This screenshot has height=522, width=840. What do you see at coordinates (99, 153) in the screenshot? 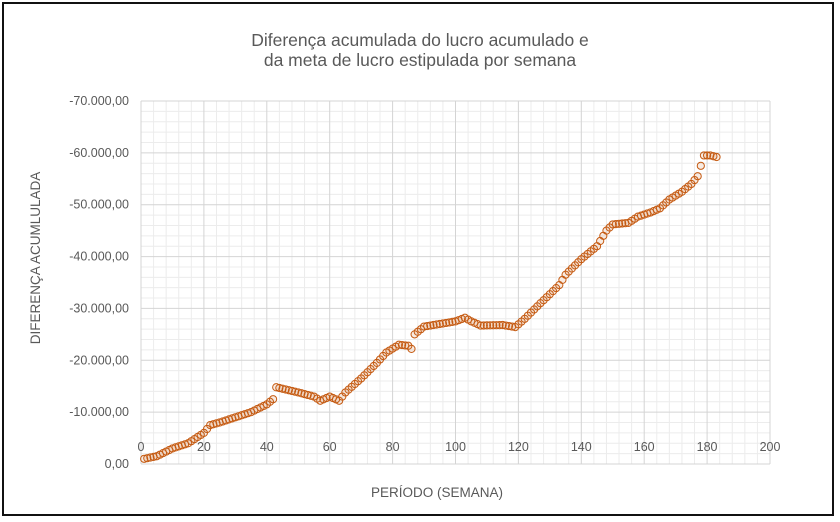
I see `y-tick-label: -60.000,00` at bounding box center [99, 153].